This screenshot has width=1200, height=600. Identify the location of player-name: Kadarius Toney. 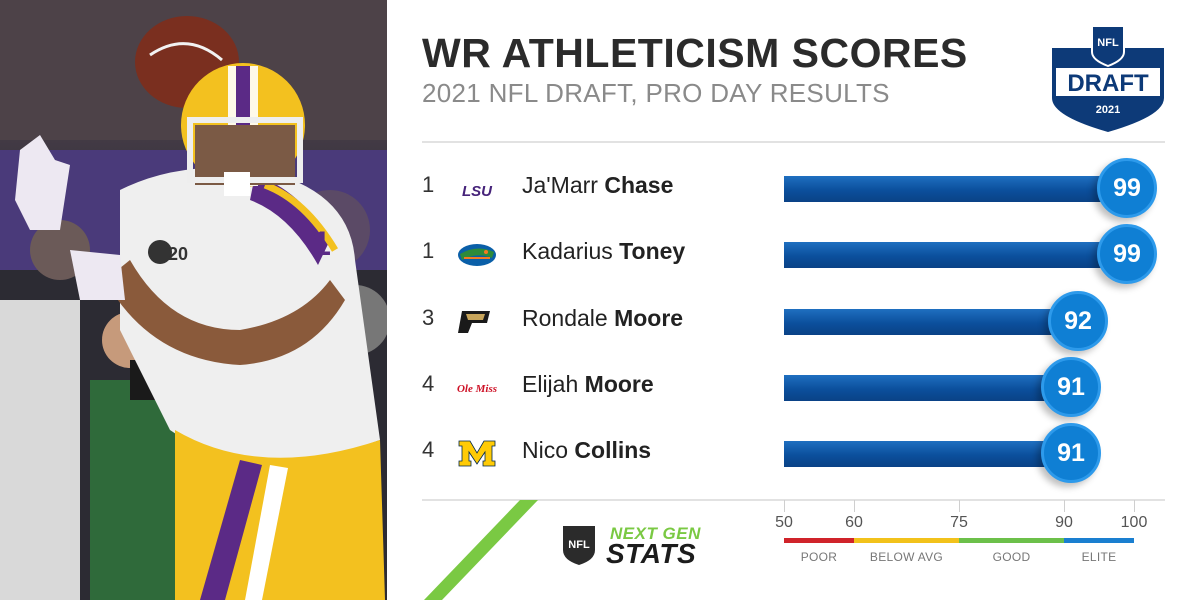
(603, 251).